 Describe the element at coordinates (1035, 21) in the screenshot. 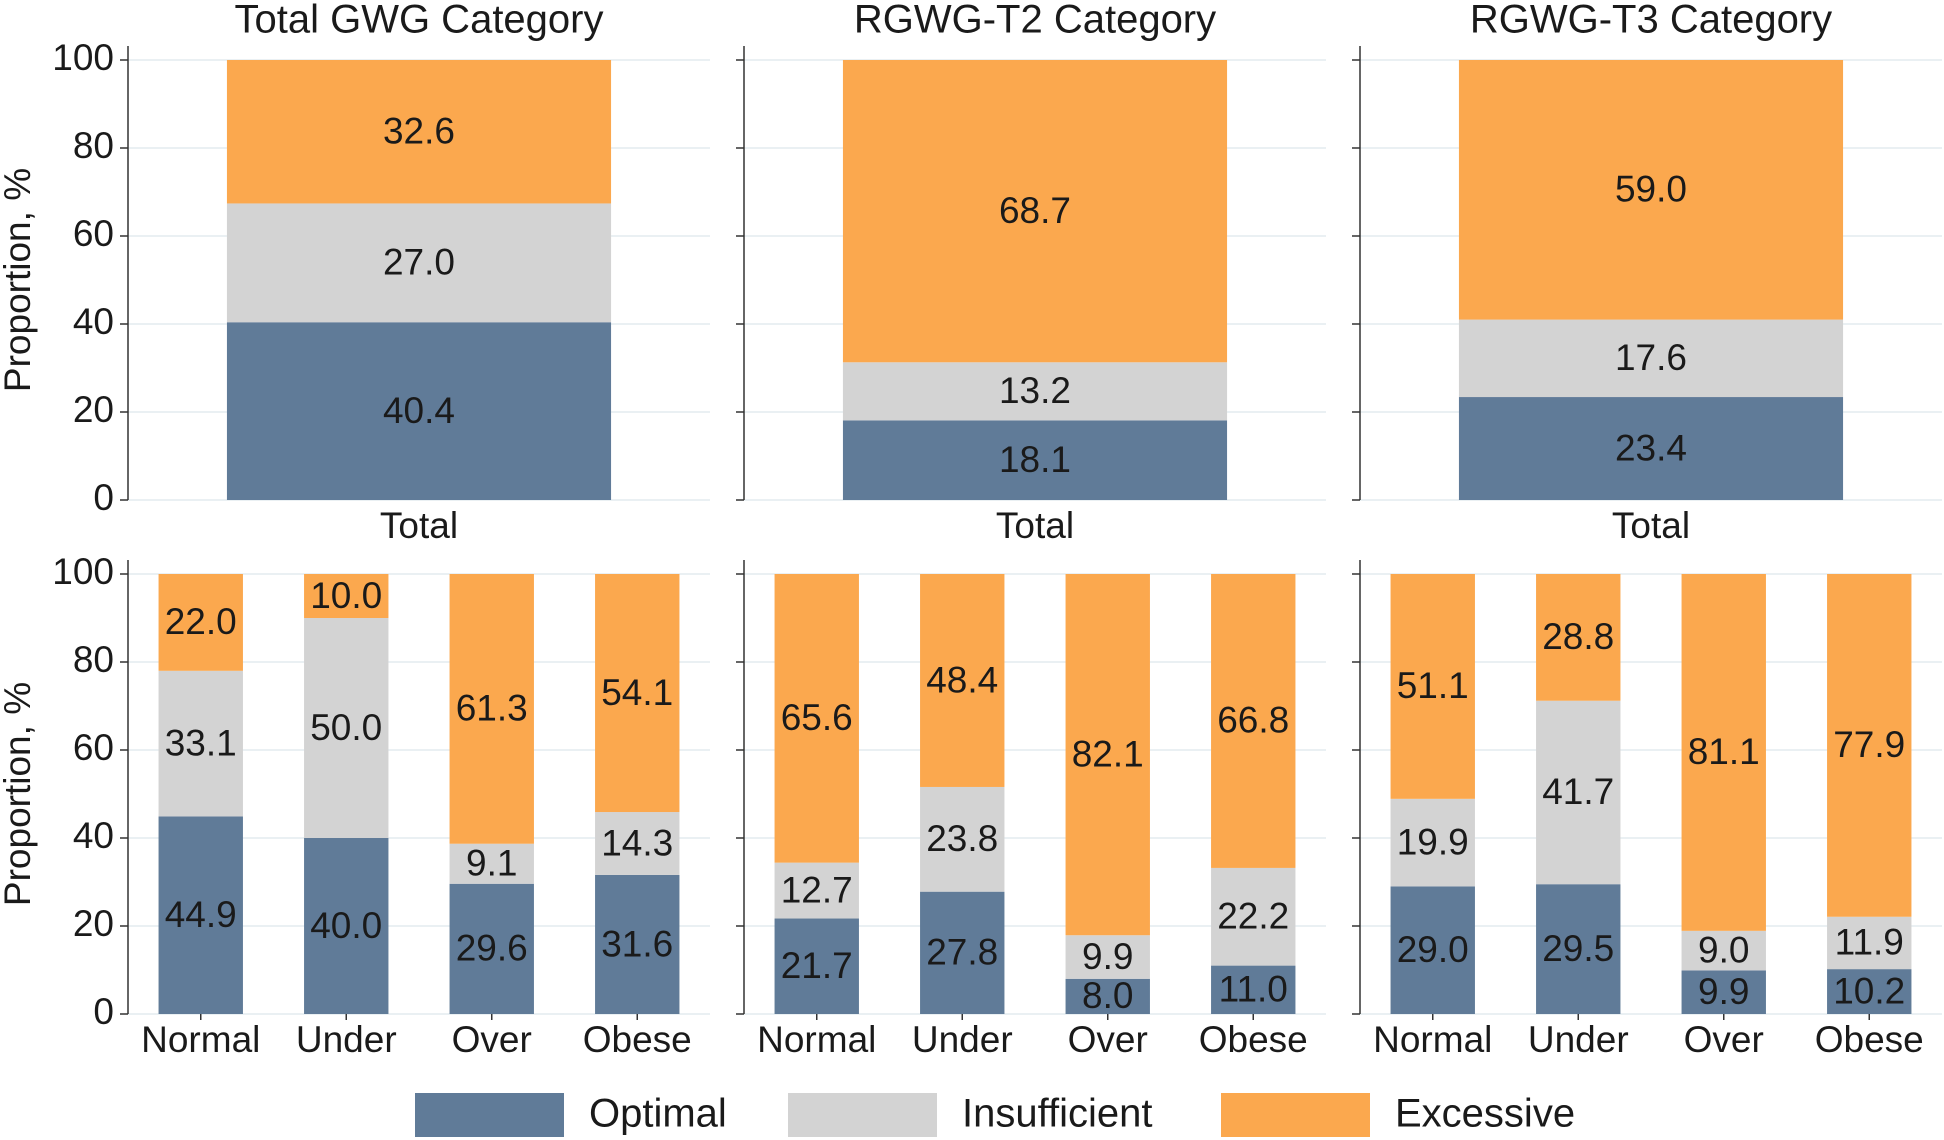

I see `panel-title: RGWG-T2 Category` at that location.